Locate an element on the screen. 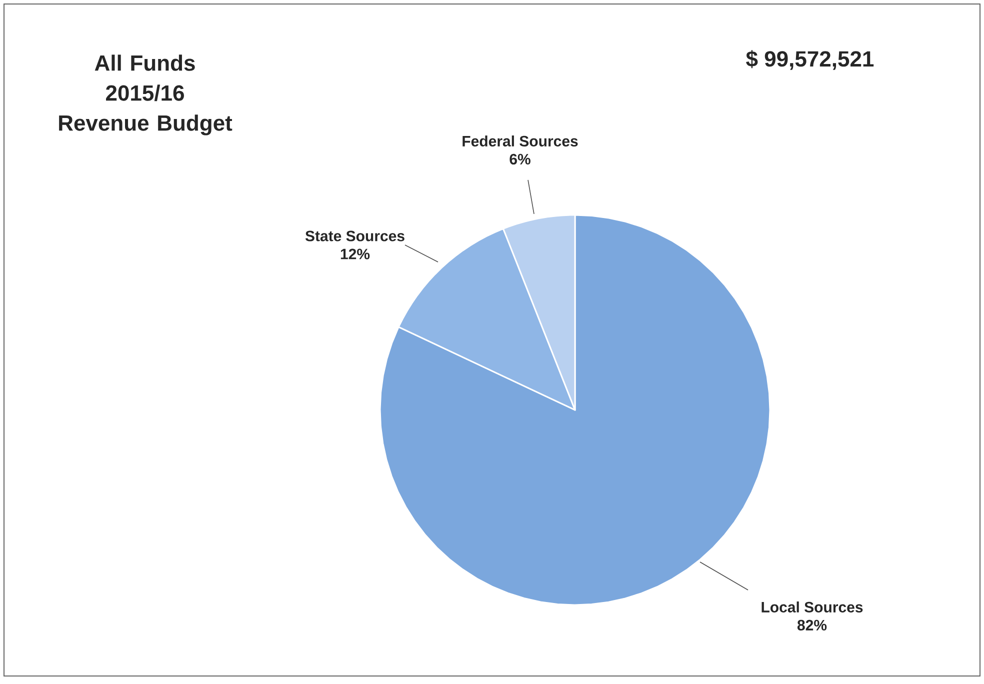 Image resolution: width=984 pixels, height=684 pixels. data-label: 6% is located at coordinates (520, 159).